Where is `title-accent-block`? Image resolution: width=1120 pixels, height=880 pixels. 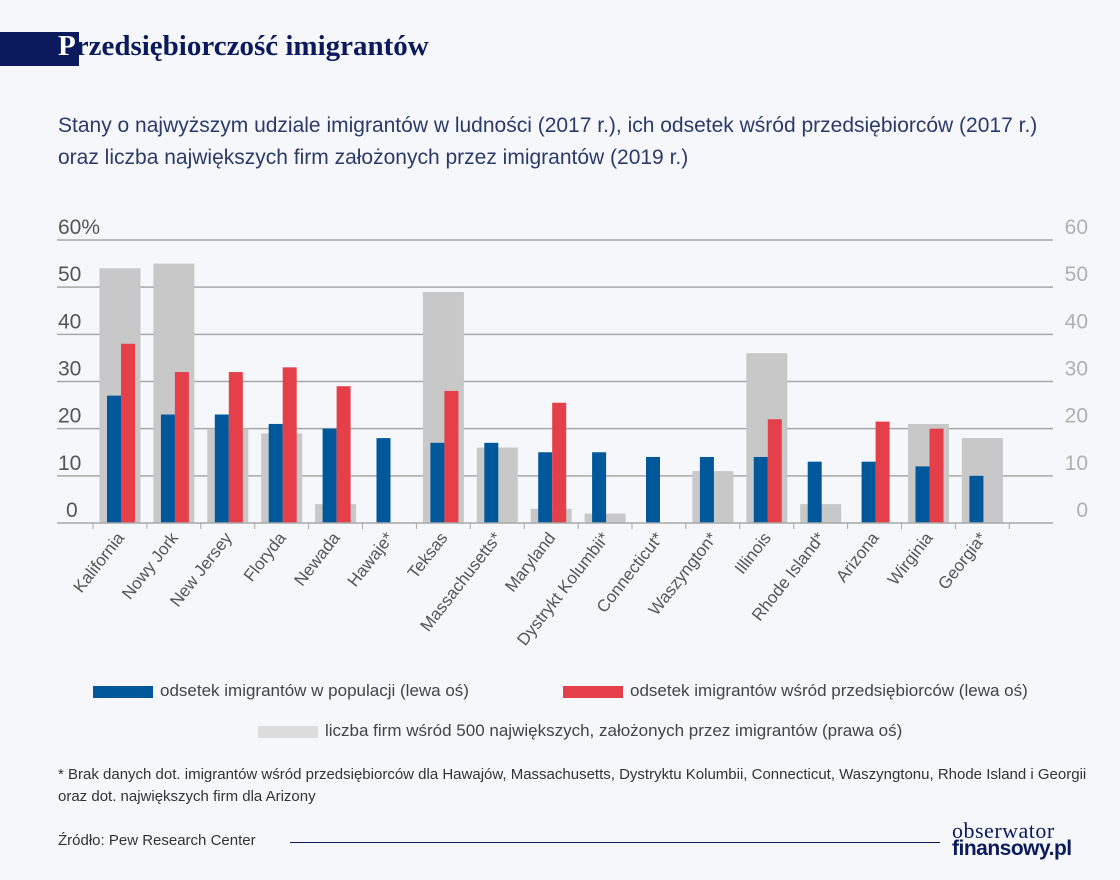
title-accent-block is located at coordinates (39, 49).